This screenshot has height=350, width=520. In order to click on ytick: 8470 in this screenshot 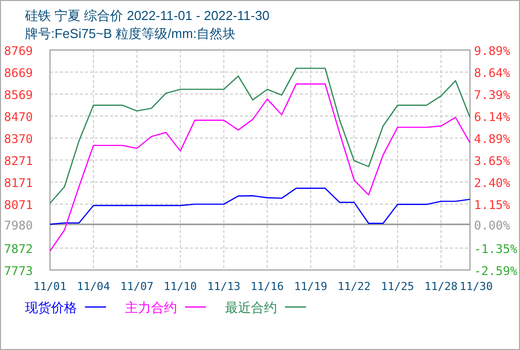, I will do `click(18, 117)`.